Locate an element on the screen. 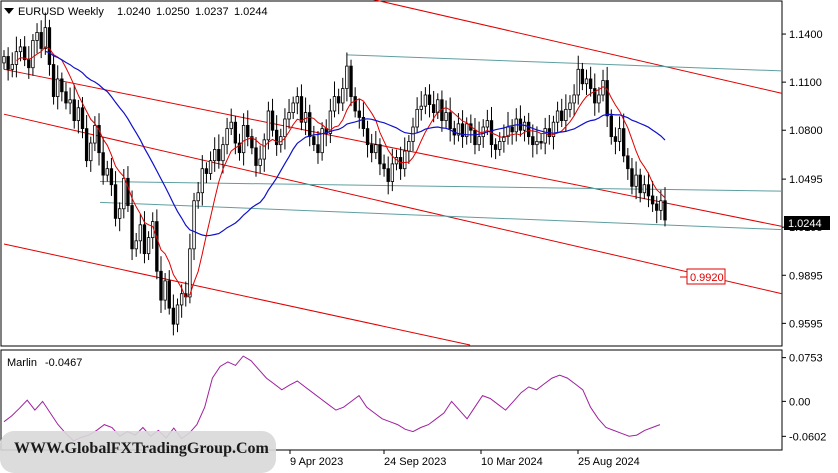 The width and height of the screenshot is (838, 473). current-price-tag-bg is located at coordinates (807, 223).